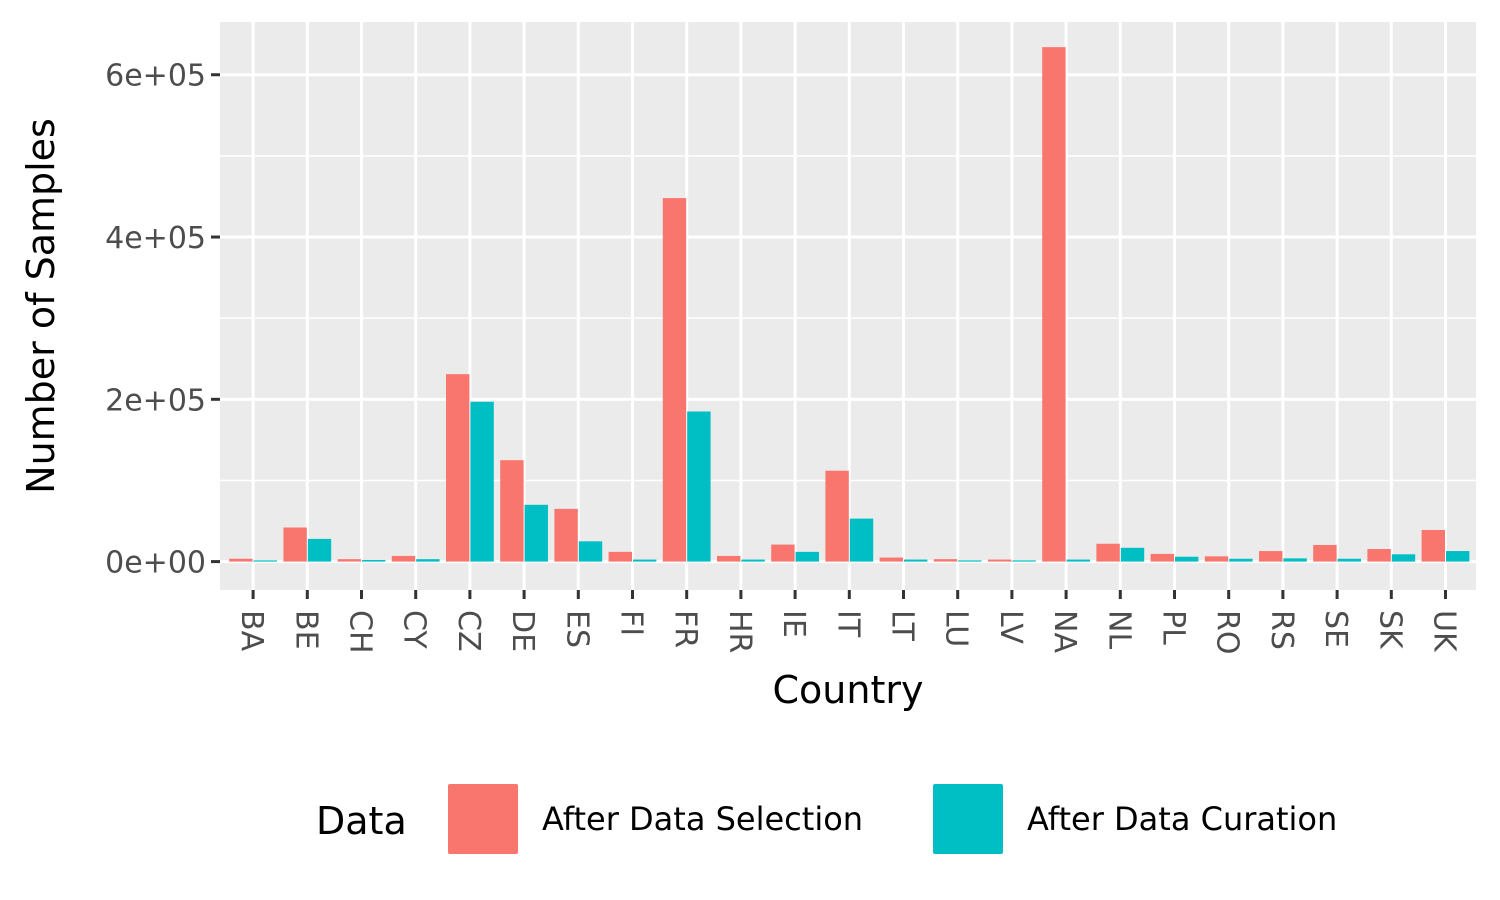 The image size is (1500, 900). Describe the element at coordinates (631, 623) in the screenshot. I see `x-tick-label: FI` at that location.